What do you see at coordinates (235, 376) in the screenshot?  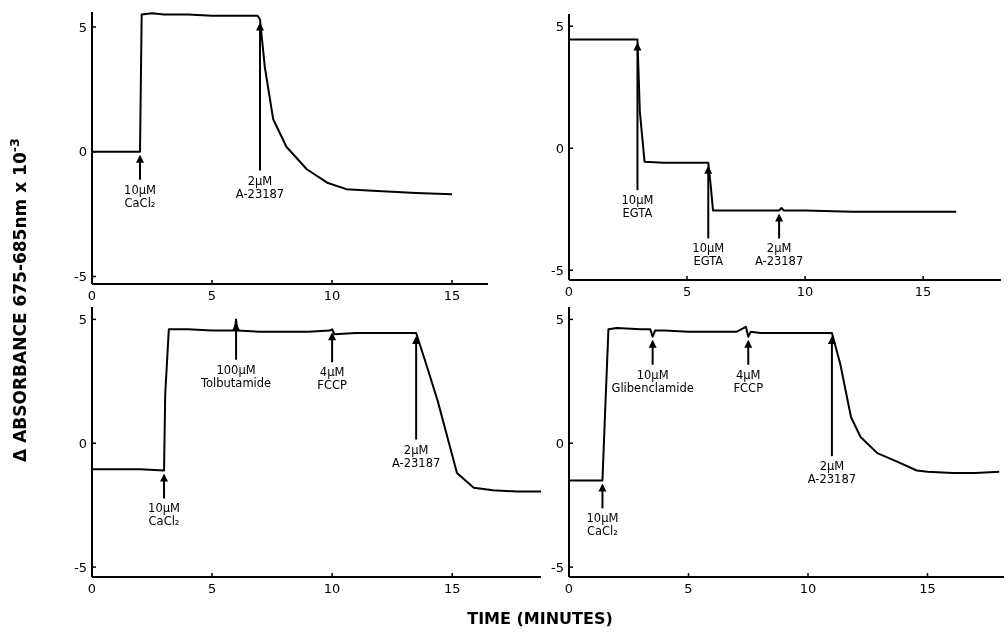 I see `annotation: 100μM Tolbutamide` at bounding box center [235, 376].